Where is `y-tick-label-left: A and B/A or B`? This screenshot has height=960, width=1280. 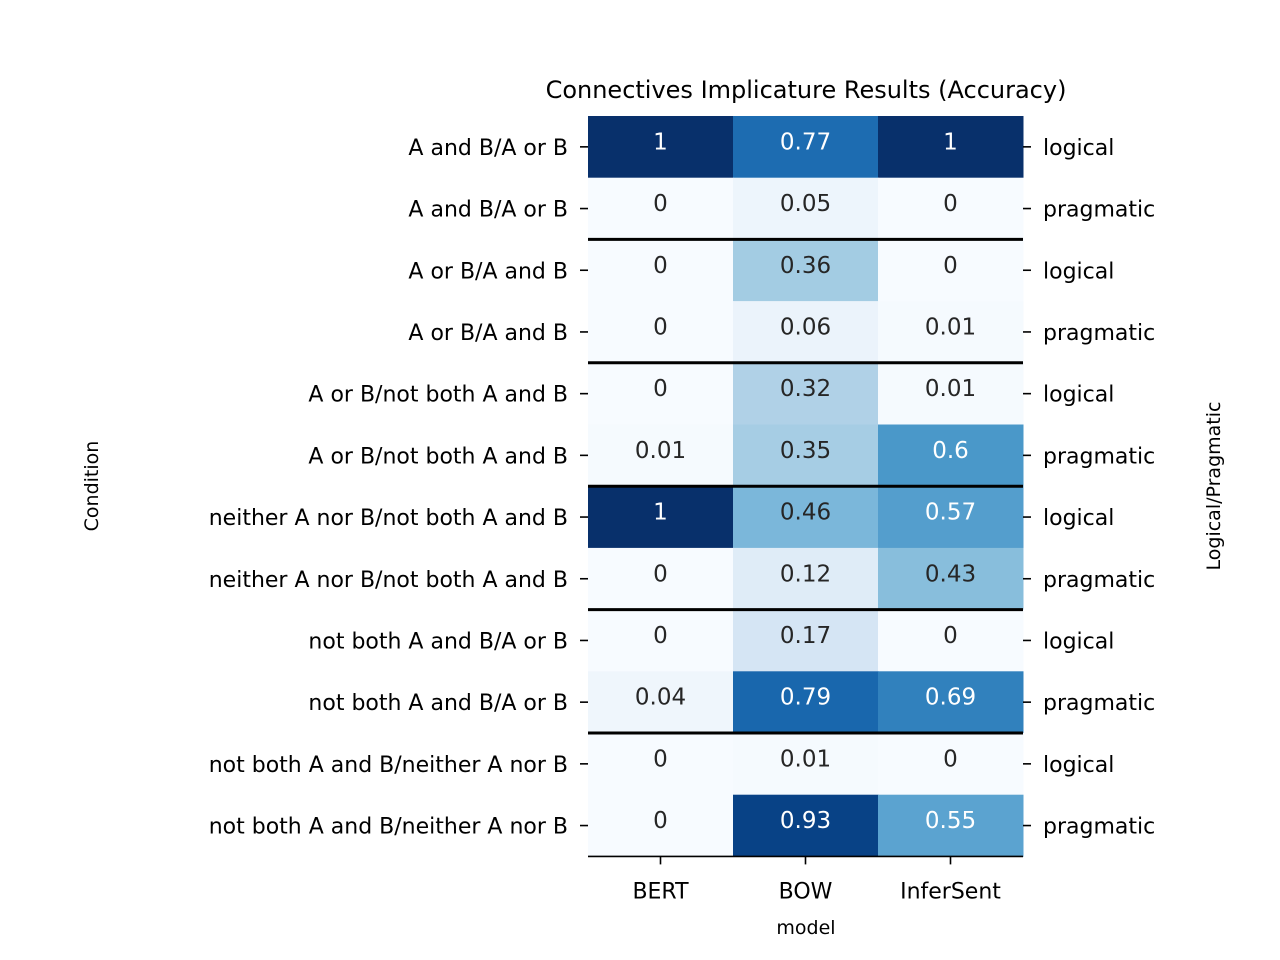 y-tick-label-left: A and B/A or B is located at coordinates (488, 148).